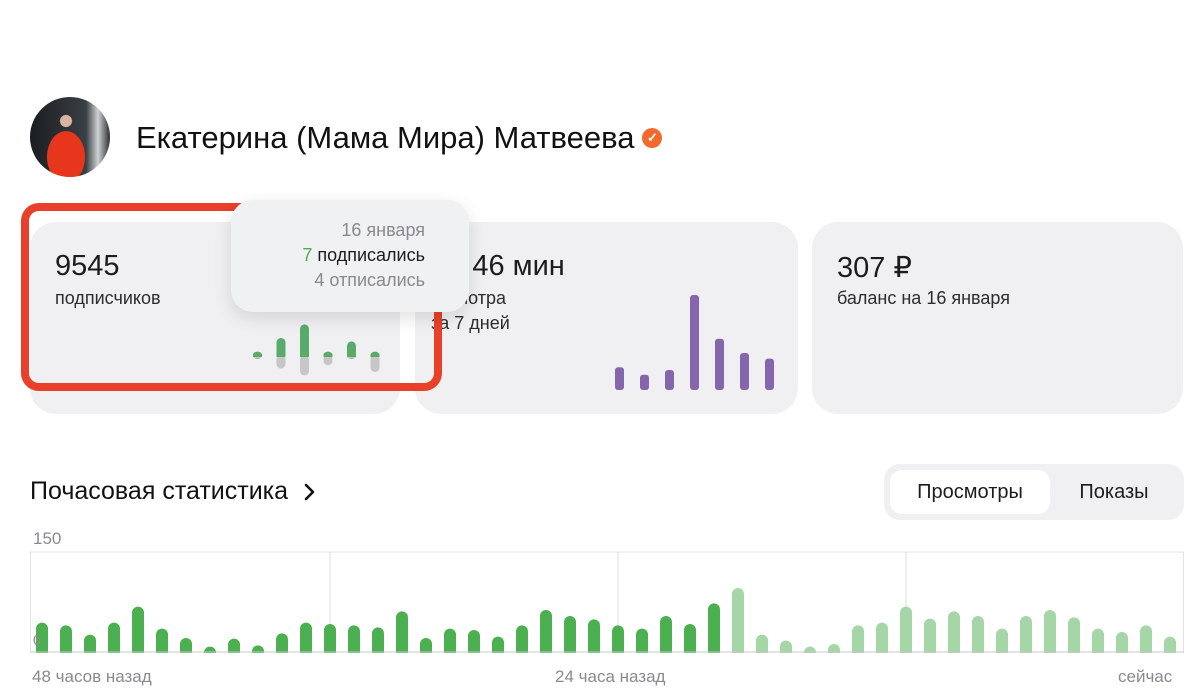  What do you see at coordinates (923, 298) in the screenshot?
I see `balance-label: баланс на 16 января` at bounding box center [923, 298].